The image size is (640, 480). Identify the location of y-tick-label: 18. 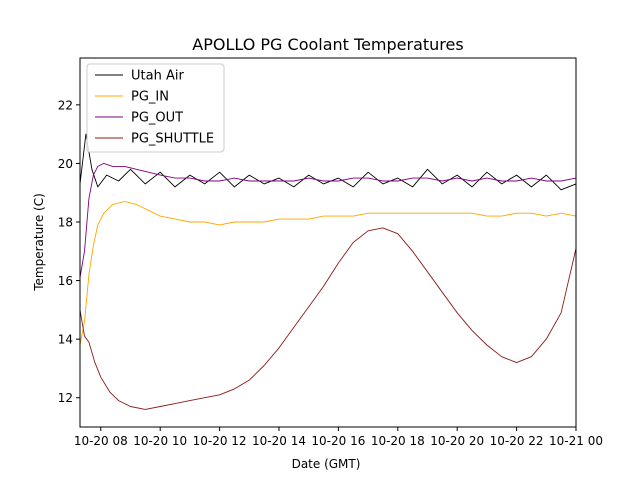
(65, 223).